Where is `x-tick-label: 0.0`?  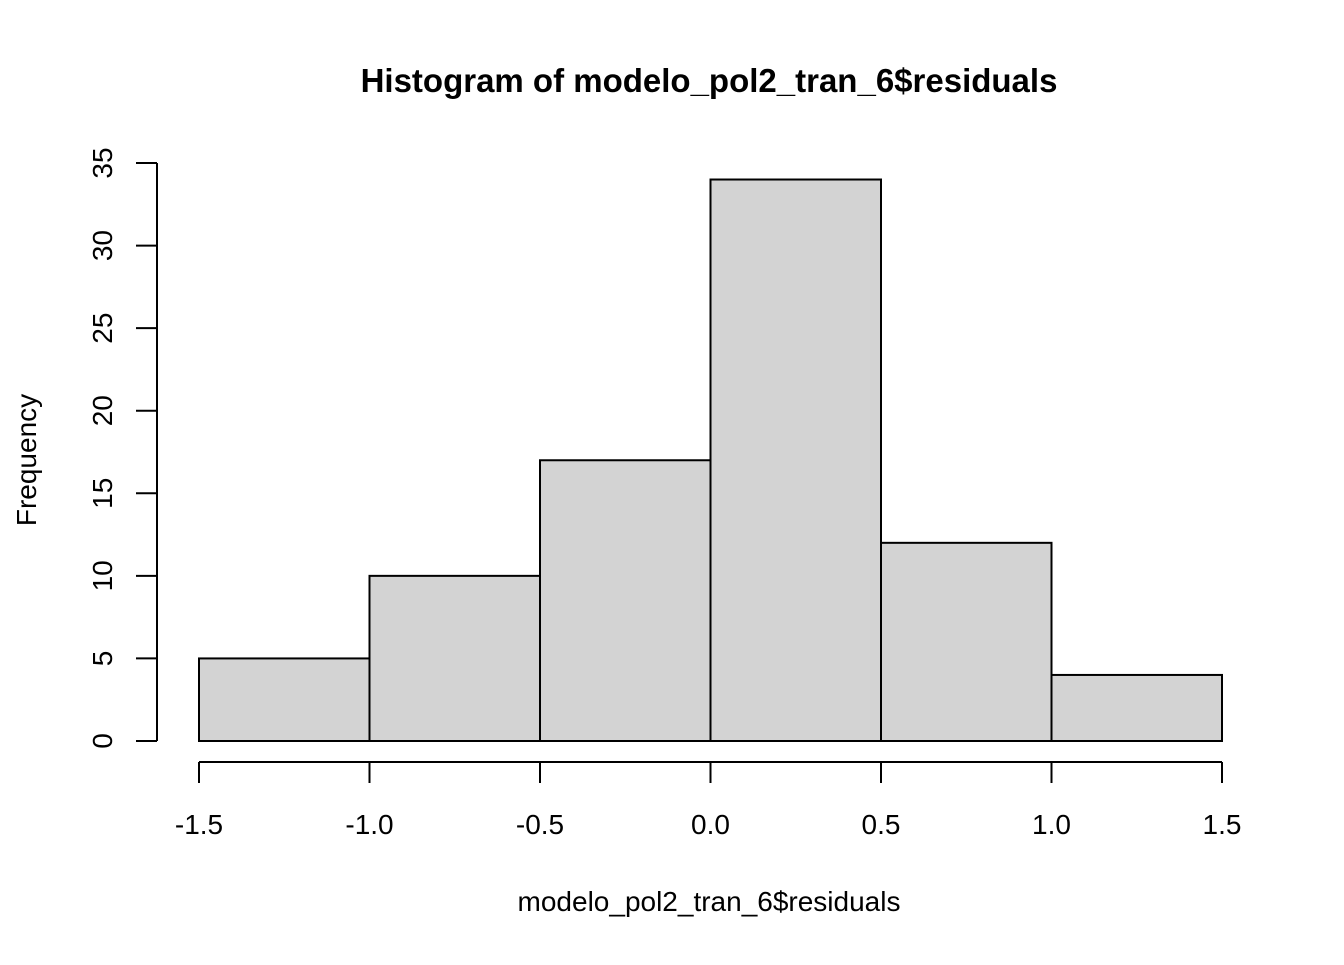 x-tick-label: 0.0 is located at coordinates (710, 824).